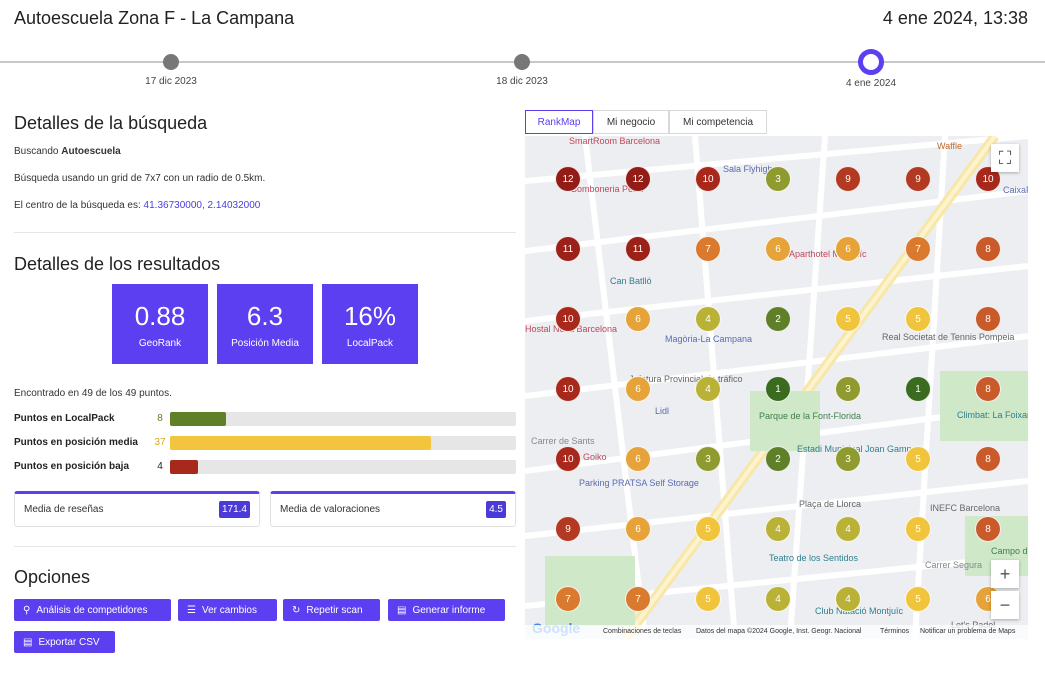  Describe the element at coordinates (202, 205) in the screenshot. I see `center-coordinates-link: 41.36730000, 2.14032000` at that location.